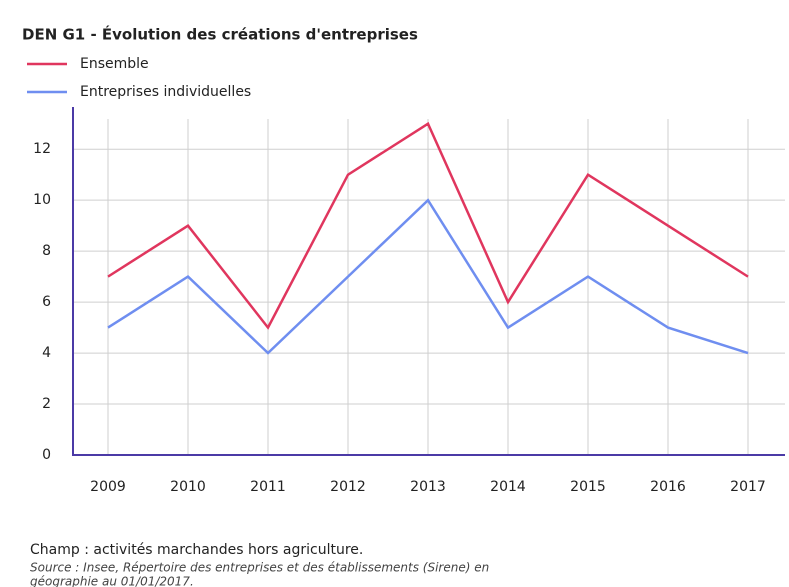  What do you see at coordinates (42, 200) in the screenshot?
I see `y-tick-label: 10` at bounding box center [42, 200].